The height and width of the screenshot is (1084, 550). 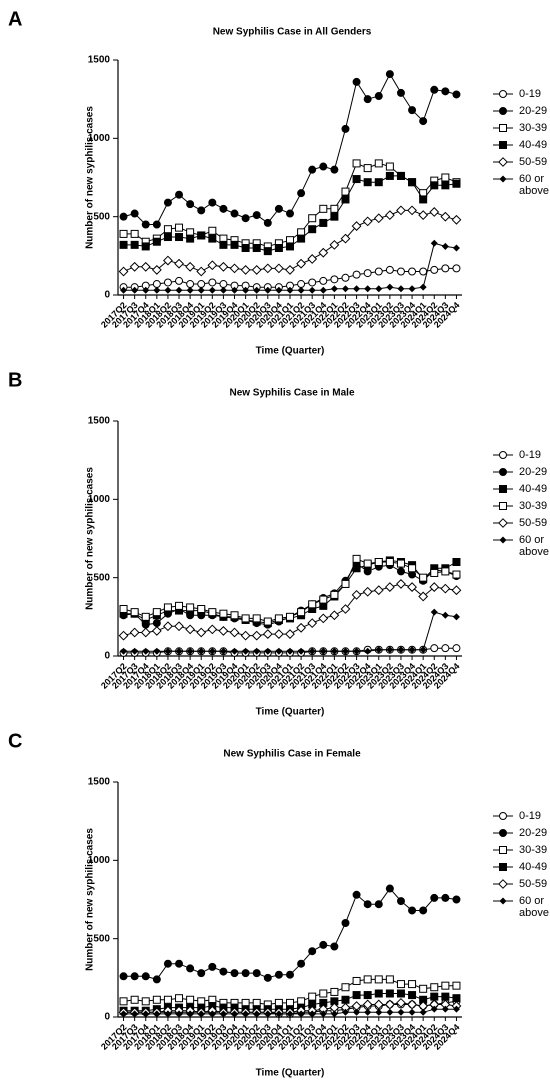 What do you see at coordinates (521, 816) in the screenshot?
I see `legend-item: 0-19` at bounding box center [521, 816].